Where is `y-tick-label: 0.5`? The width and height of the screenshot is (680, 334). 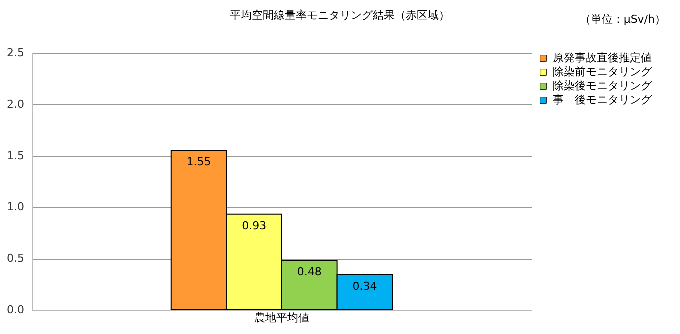 y-tick-label: 0.5 is located at coordinates (15, 259).